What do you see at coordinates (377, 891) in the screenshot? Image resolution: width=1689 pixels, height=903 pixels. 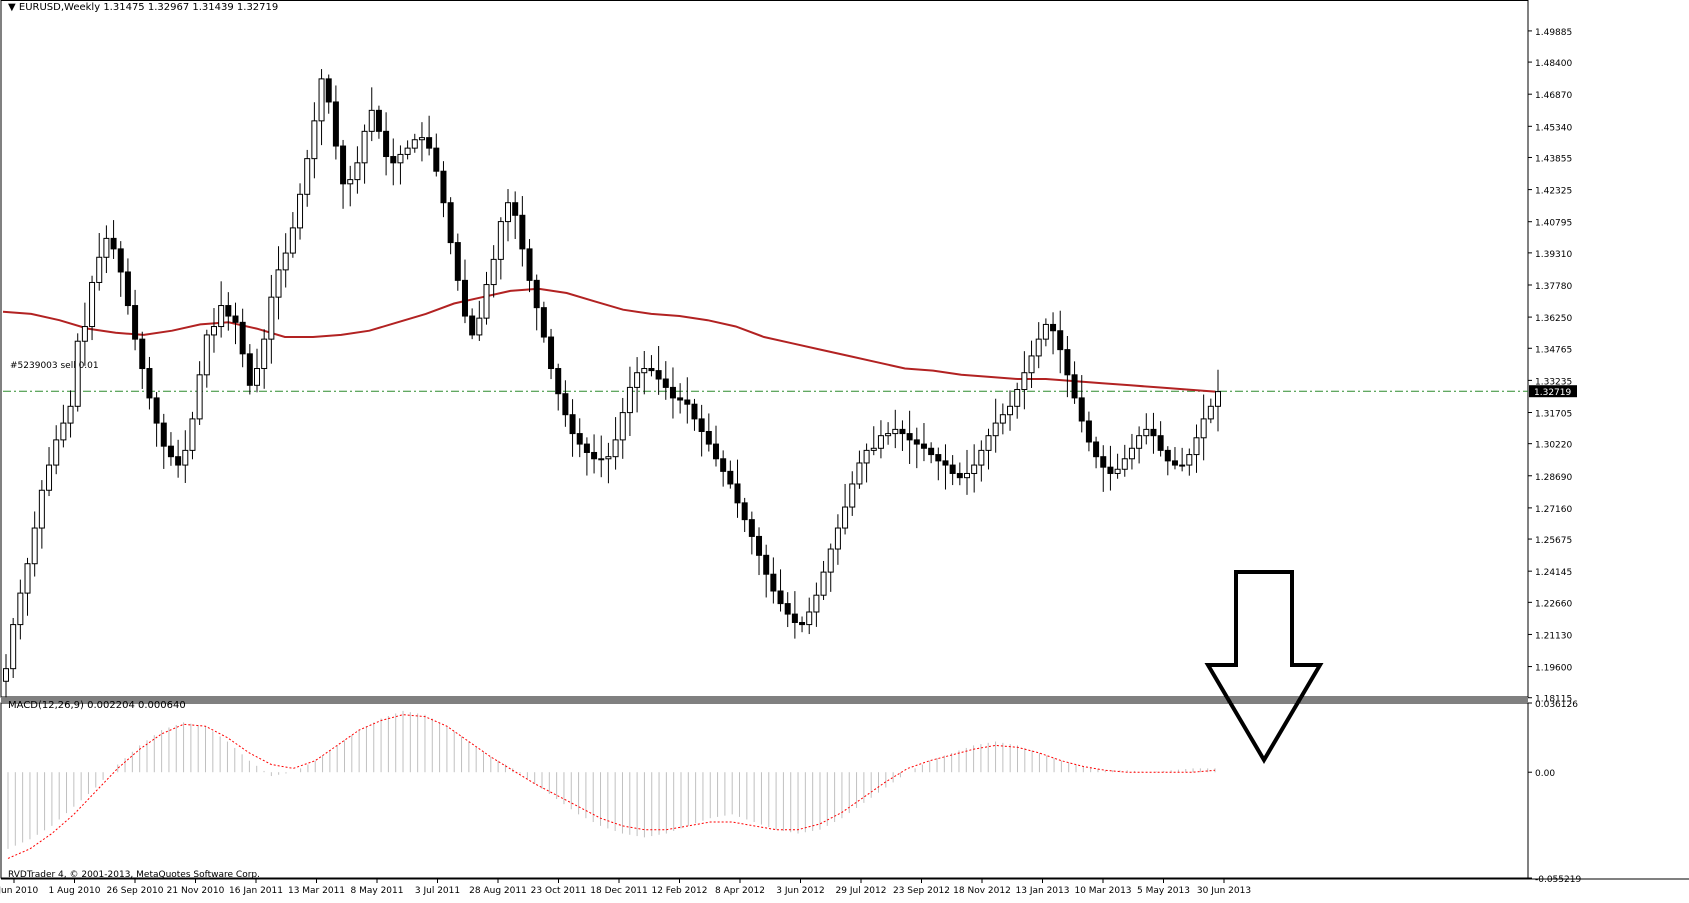 I see `time-tick-label: 8 May 2011` at bounding box center [377, 891].